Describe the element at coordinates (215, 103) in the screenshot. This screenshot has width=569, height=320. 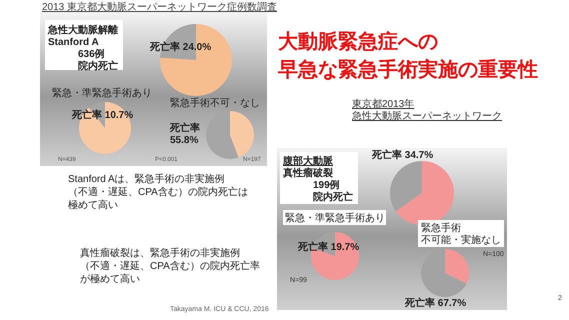
I see `chart-title: 緊急手術不可・なし` at that location.